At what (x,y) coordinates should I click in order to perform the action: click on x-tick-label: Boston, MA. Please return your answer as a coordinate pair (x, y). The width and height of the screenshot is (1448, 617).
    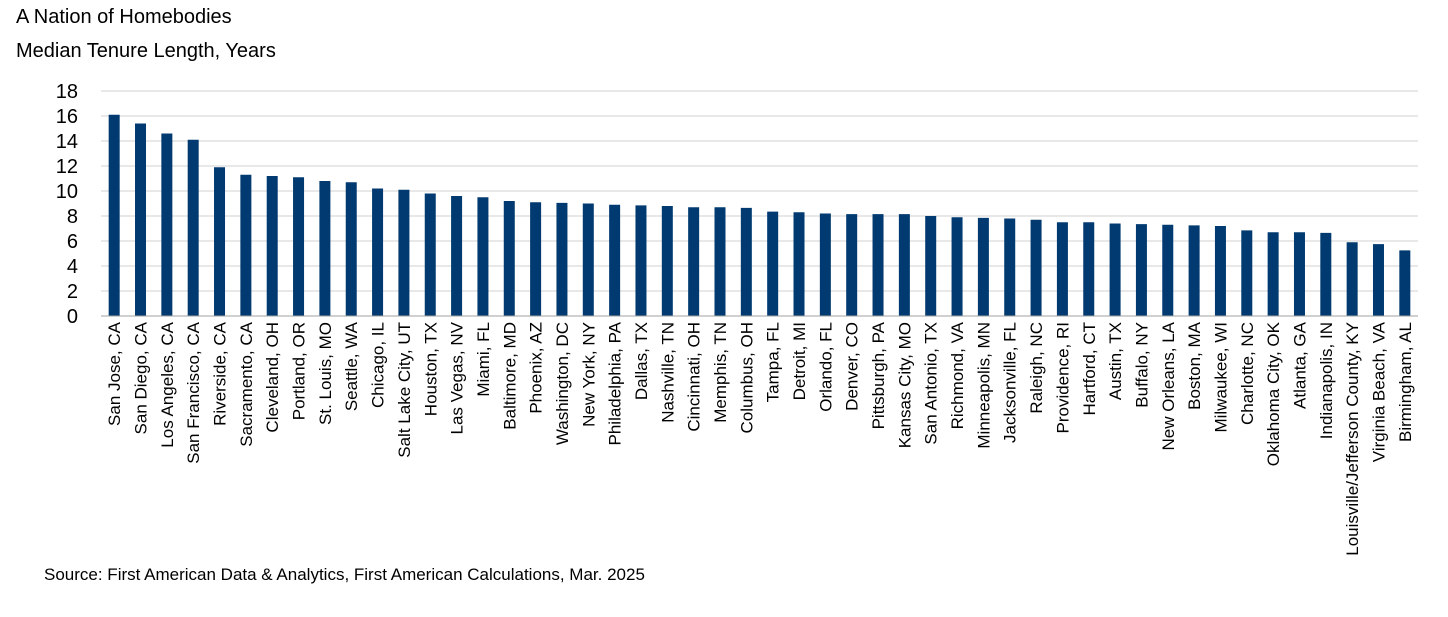
    Looking at the image, I should click on (1194, 365).